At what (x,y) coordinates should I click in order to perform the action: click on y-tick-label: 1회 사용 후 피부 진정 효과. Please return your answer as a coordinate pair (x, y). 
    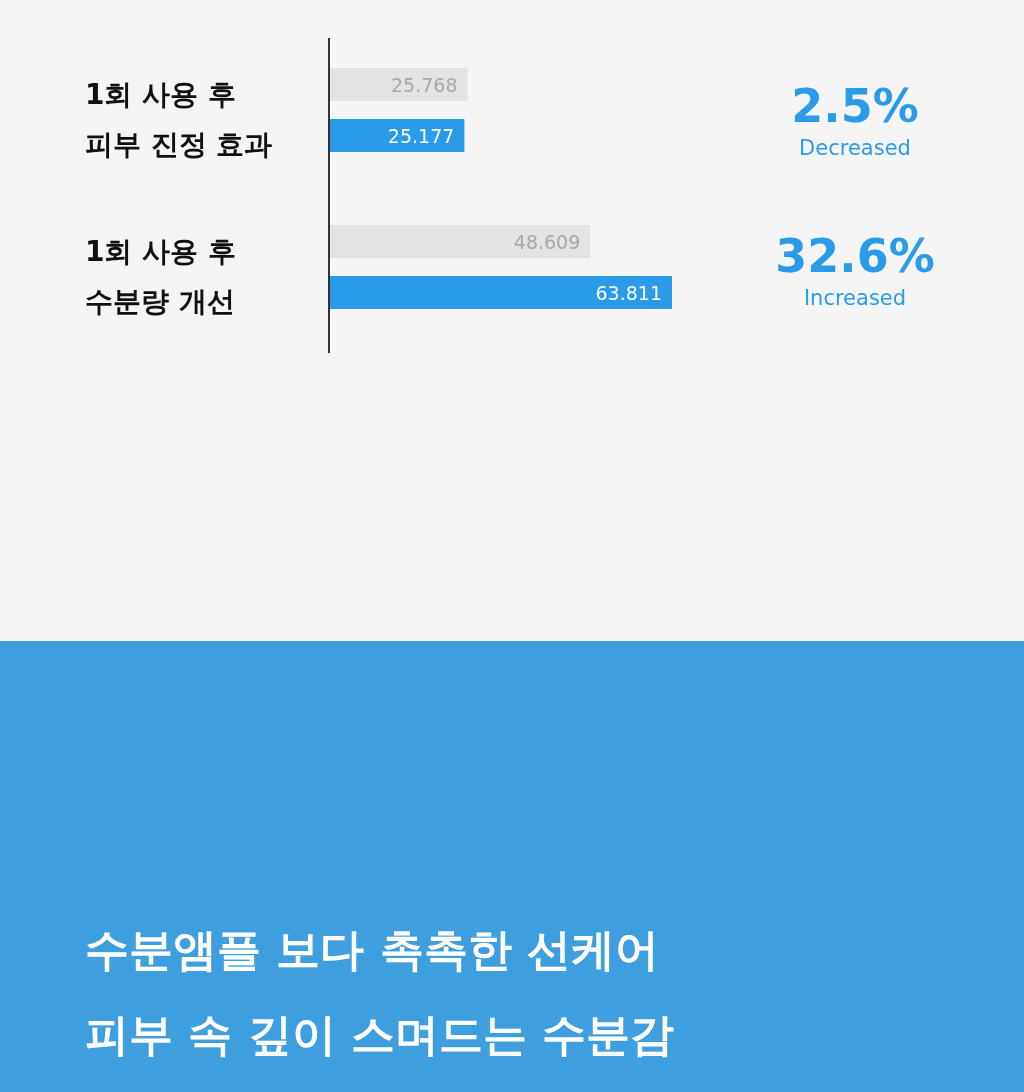
    Looking at the image, I should click on (179, 119).